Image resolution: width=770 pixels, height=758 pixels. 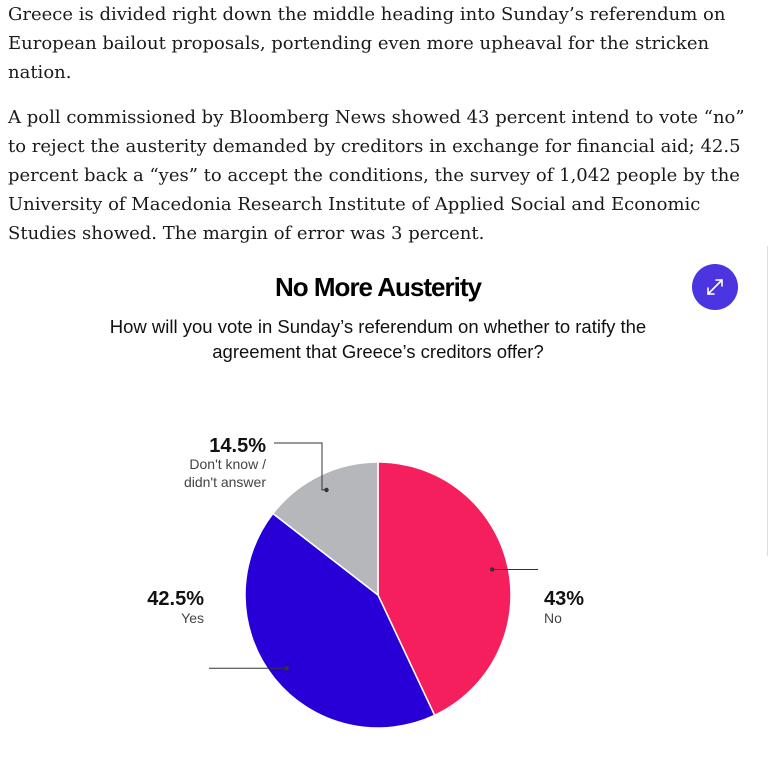 I want to click on data-label-category: No, so click(x=553, y=618).